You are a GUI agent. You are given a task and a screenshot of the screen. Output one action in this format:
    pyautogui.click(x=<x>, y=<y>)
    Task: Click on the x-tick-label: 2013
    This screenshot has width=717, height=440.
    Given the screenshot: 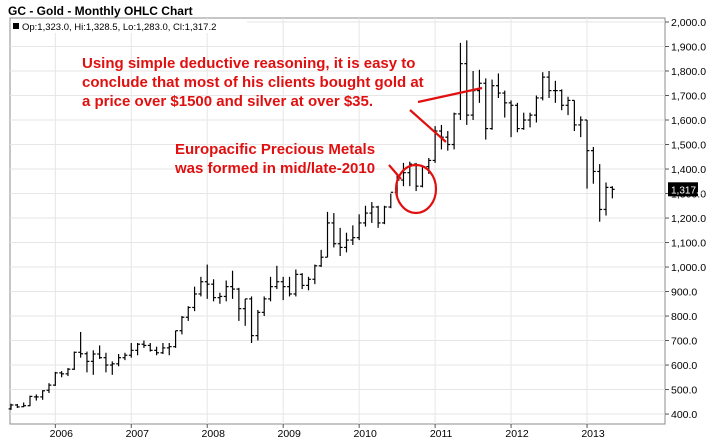 What is the action you would take?
    pyautogui.click(x=593, y=434)
    